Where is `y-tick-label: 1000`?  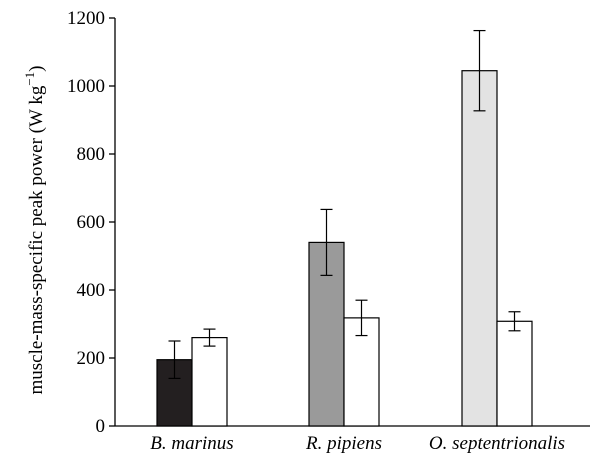
y-tick-label: 1000 is located at coordinates (86, 86).